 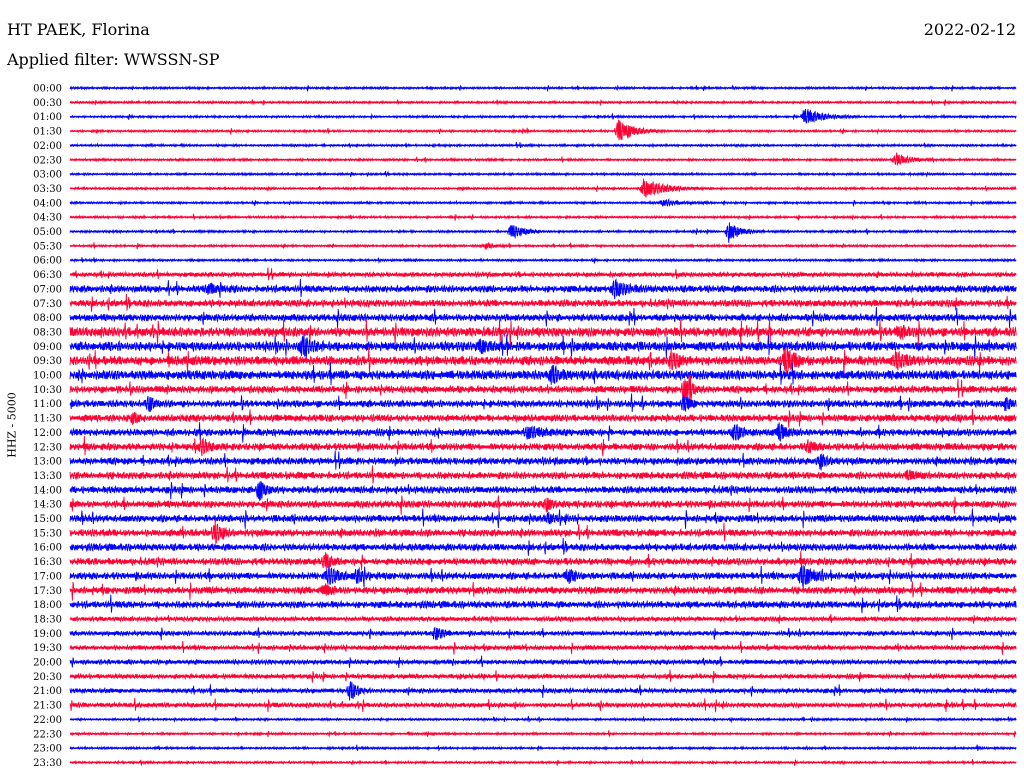 What do you see at coordinates (47, 462) in the screenshot?
I see `row-time-label: 13:00` at bounding box center [47, 462].